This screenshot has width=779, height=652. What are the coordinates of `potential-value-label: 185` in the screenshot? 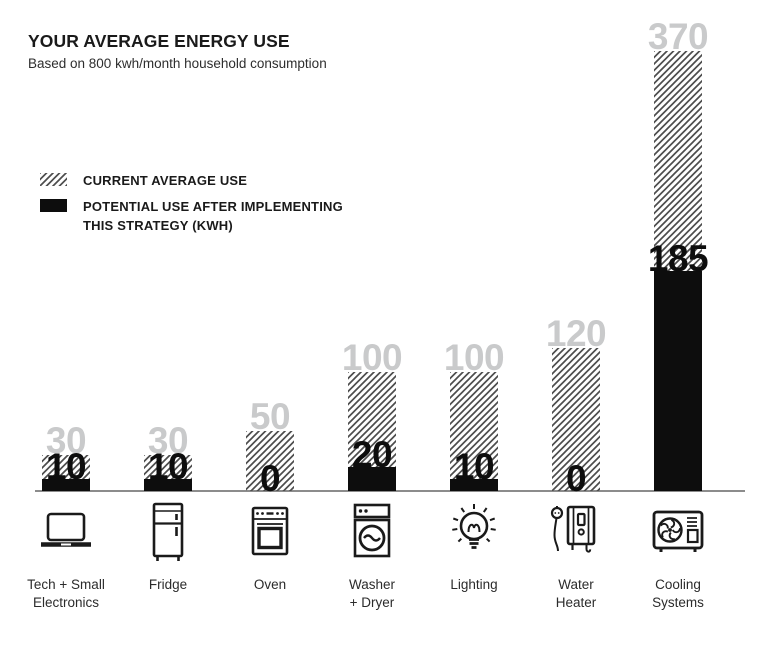 It's located at (678, 258).